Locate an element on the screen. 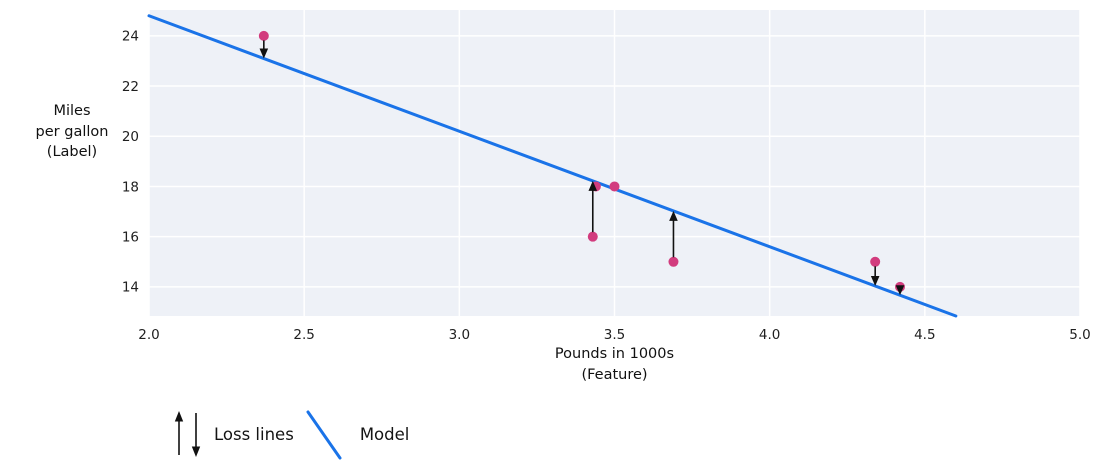 The width and height of the screenshot is (1099, 472). x-axis-title: Pounds in 1000s (Feature) is located at coordinates (614, 365).